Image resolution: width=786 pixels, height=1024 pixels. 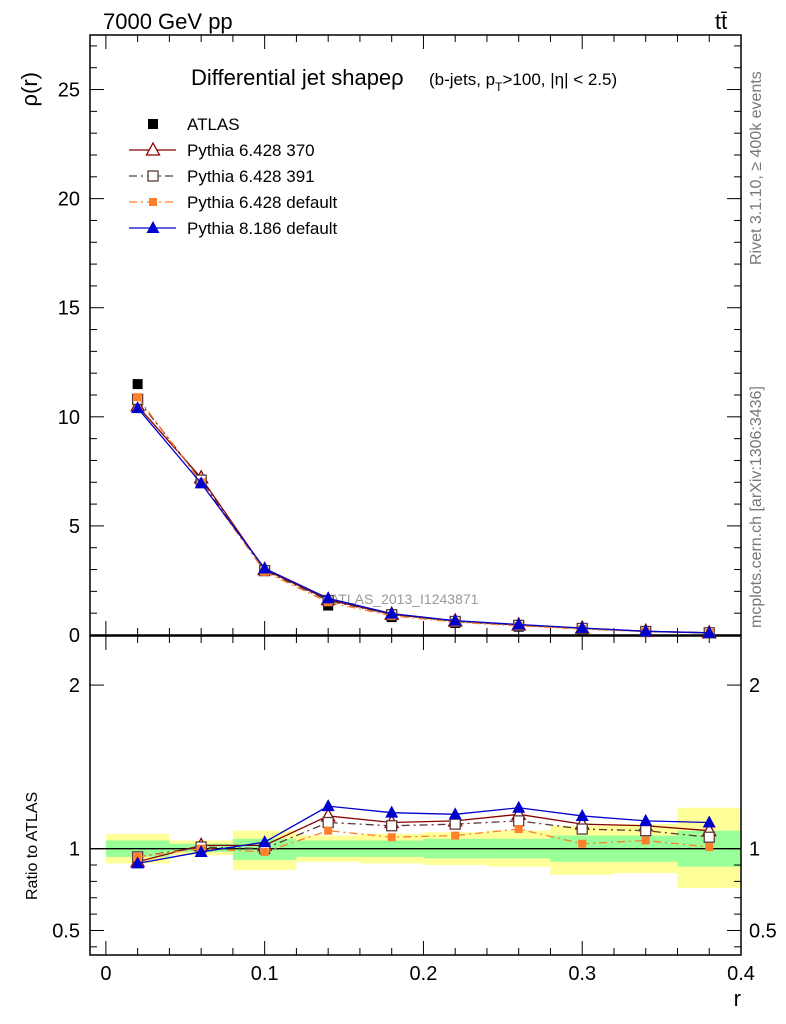 I want to click on x-tick-label: 0.4, so click(x=741, y=974).